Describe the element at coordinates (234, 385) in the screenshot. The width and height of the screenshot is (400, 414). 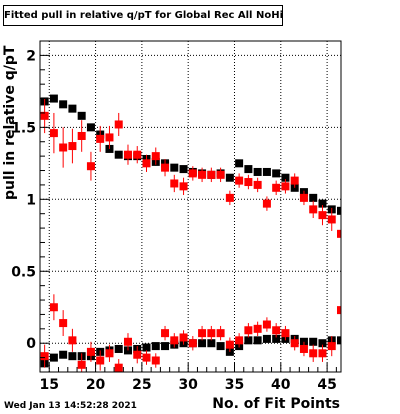
I see `x-tick-label: 35` at that location.